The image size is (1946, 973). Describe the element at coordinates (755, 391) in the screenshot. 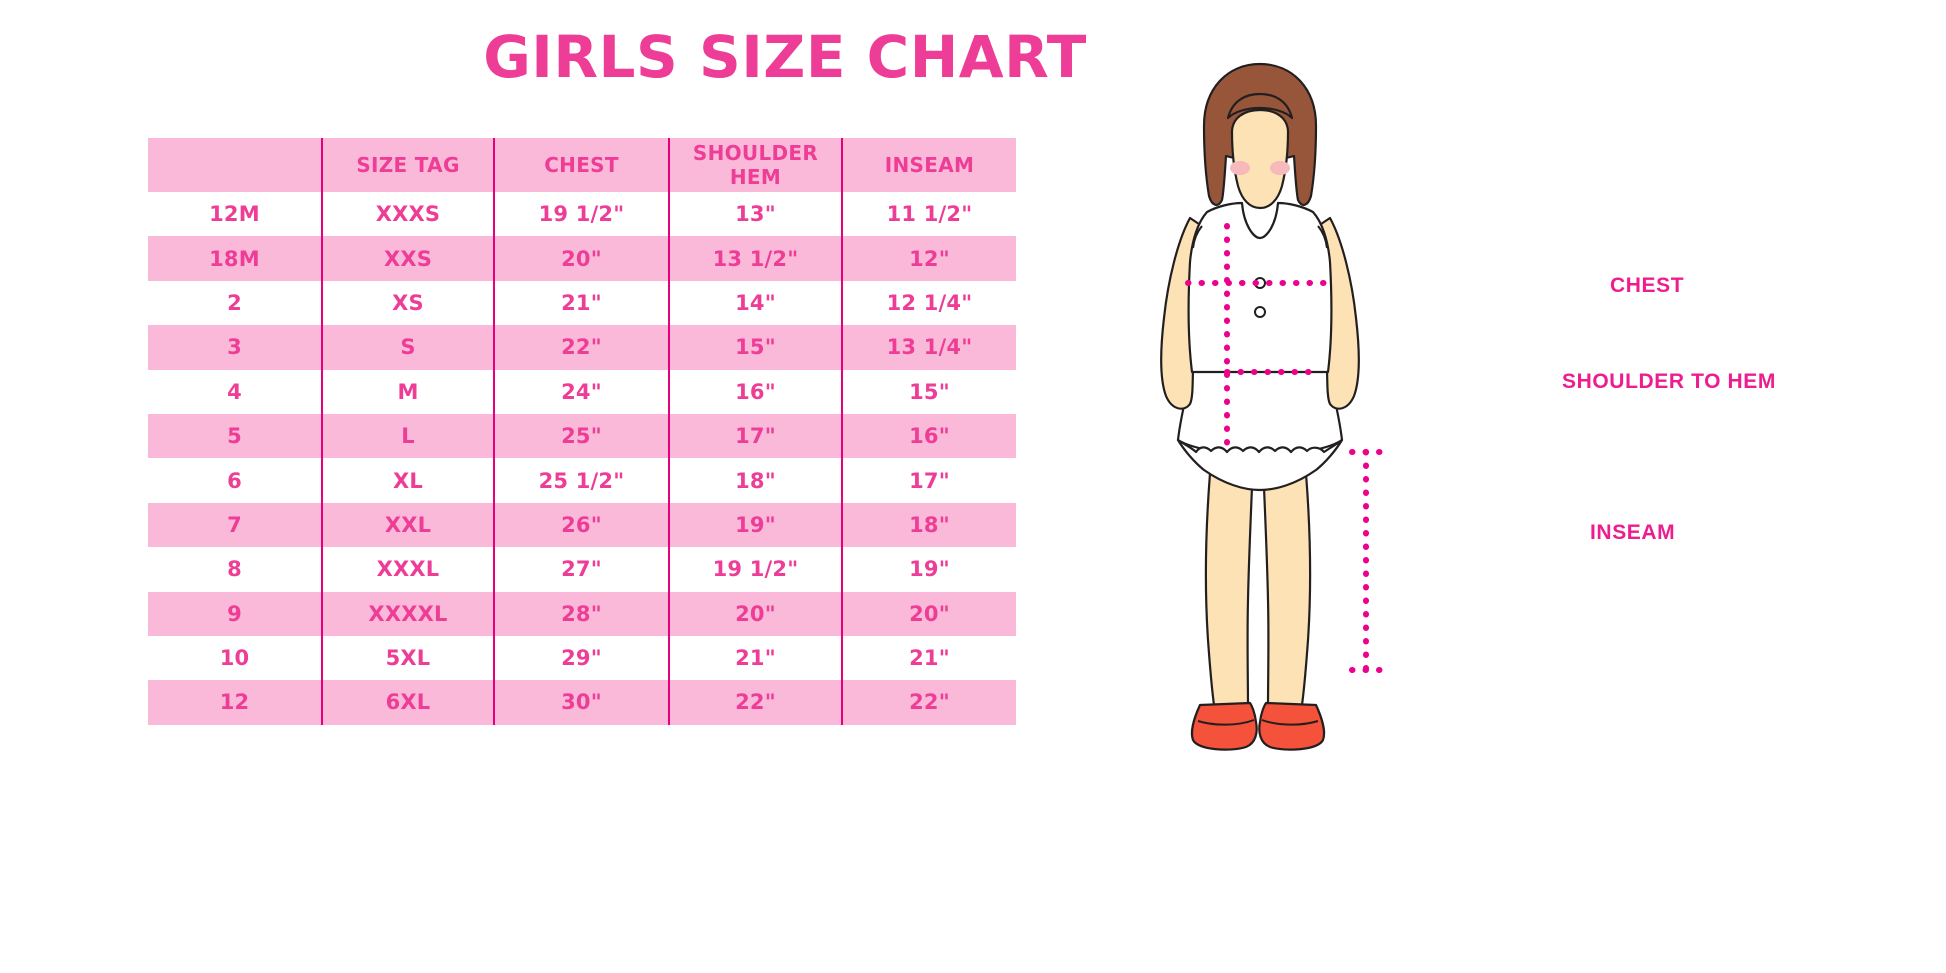

I see `cell-shoulder-hem: 16"` at that location.